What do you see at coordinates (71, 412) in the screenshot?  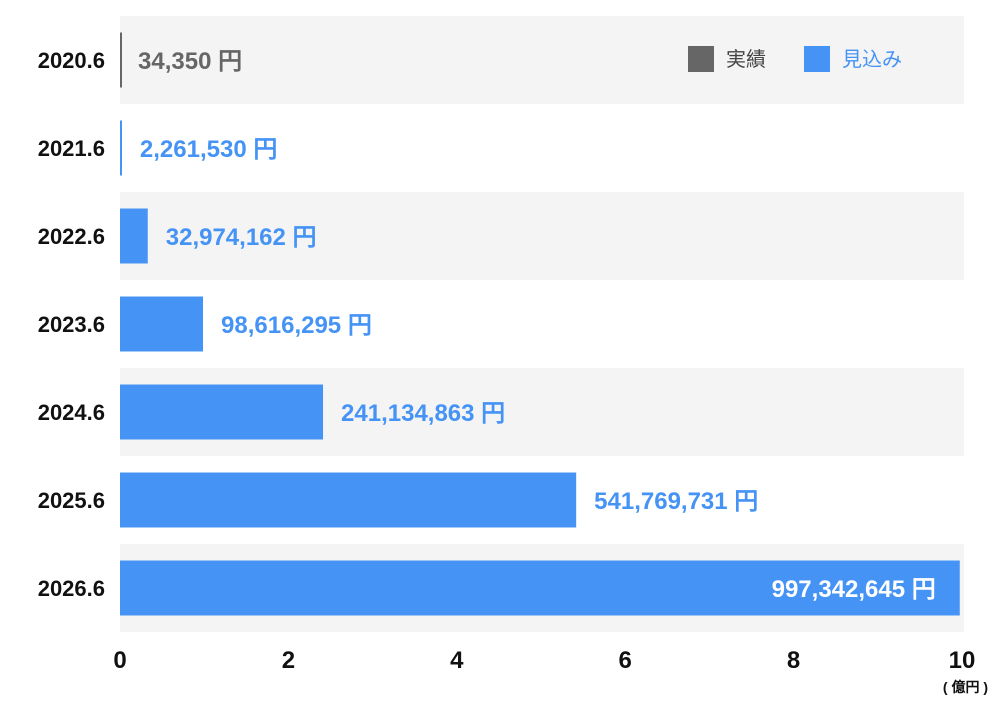 I see `category-label: 2024.6` at bounding box center [71, 412].